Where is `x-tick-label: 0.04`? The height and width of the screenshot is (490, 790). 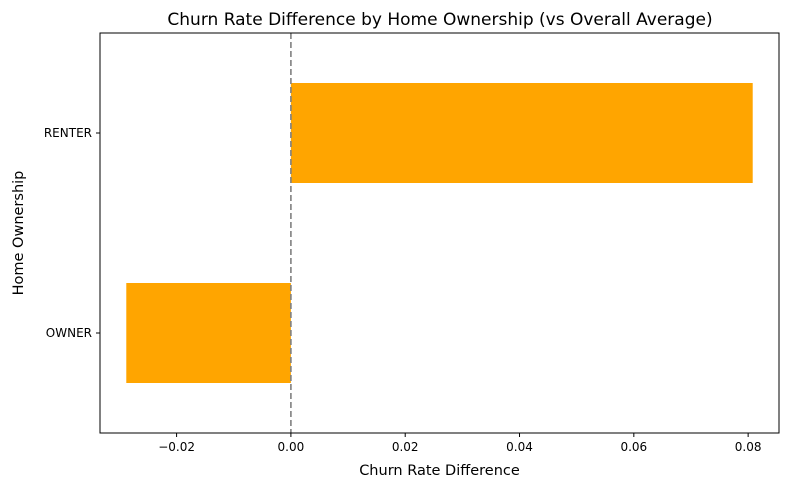
x-tick-label: 0.04 is located at coordinates (519, 447).